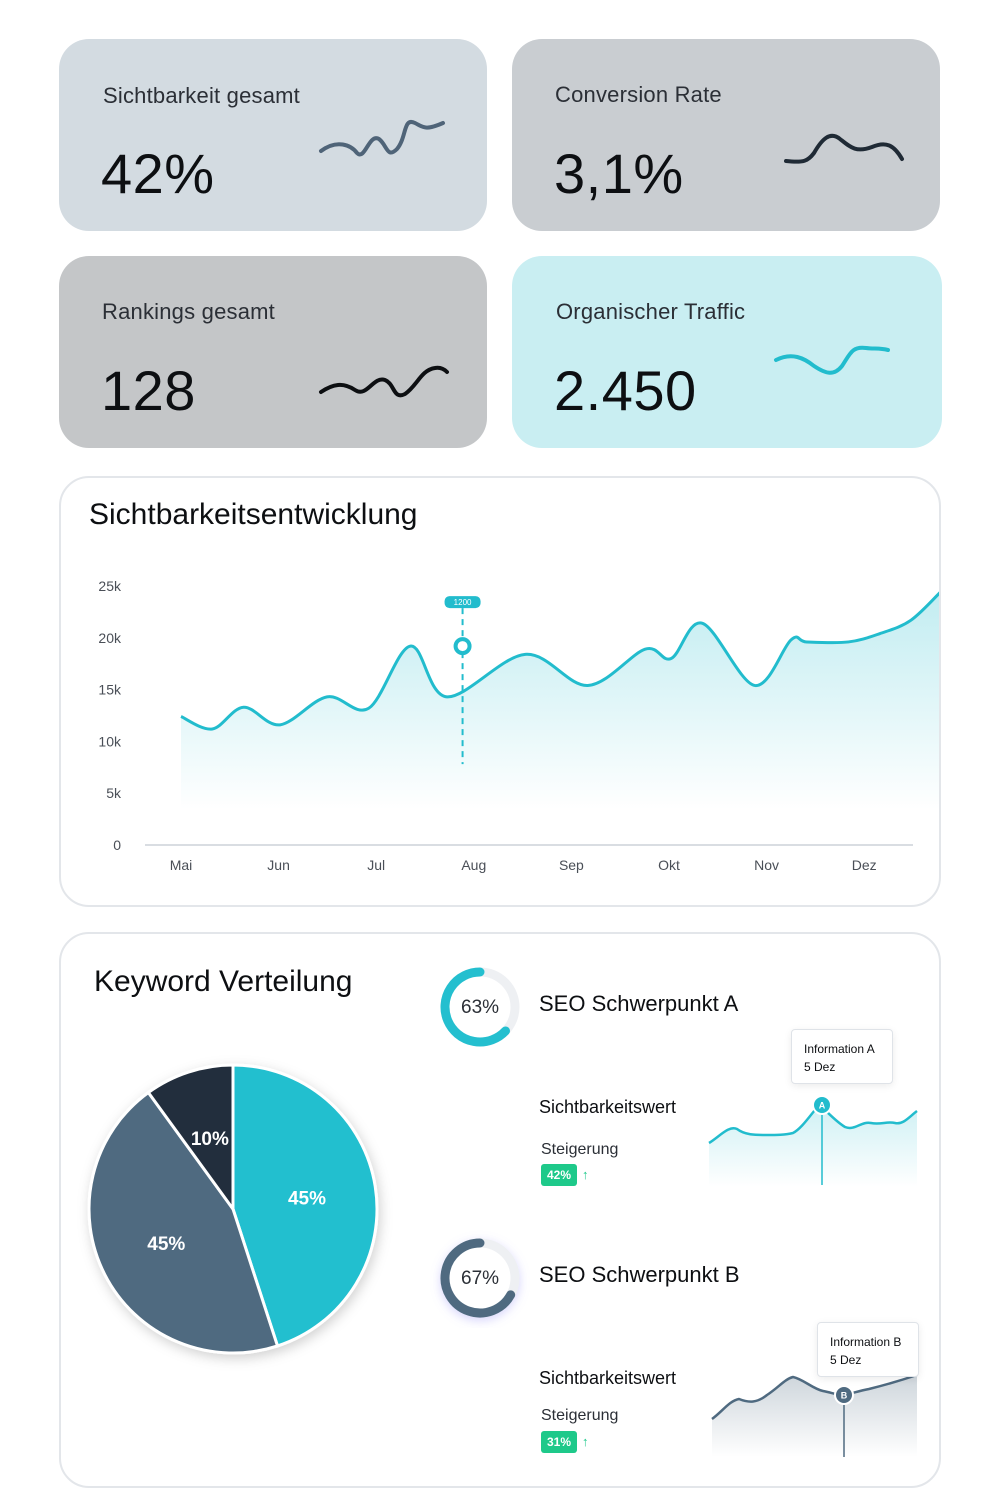 This screenshot has width=1000, height=1501. I want to click on y-tick-label: 0, so click(117, 845).